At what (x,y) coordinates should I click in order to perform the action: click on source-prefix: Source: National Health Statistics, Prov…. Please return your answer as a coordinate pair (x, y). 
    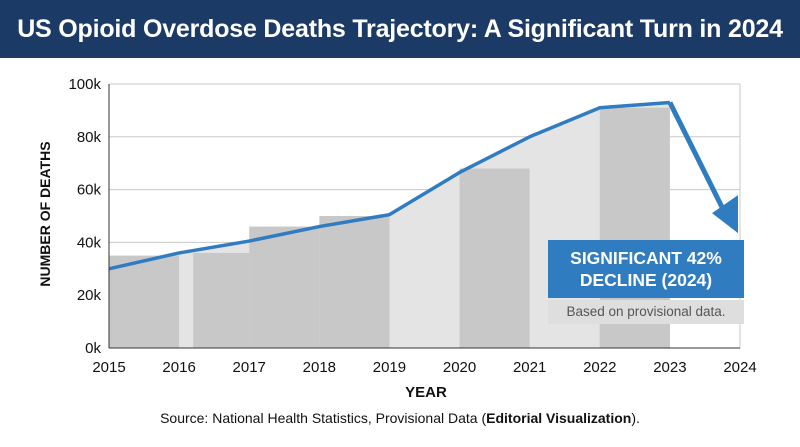
    Looking at the image, I should click on (323, 418).